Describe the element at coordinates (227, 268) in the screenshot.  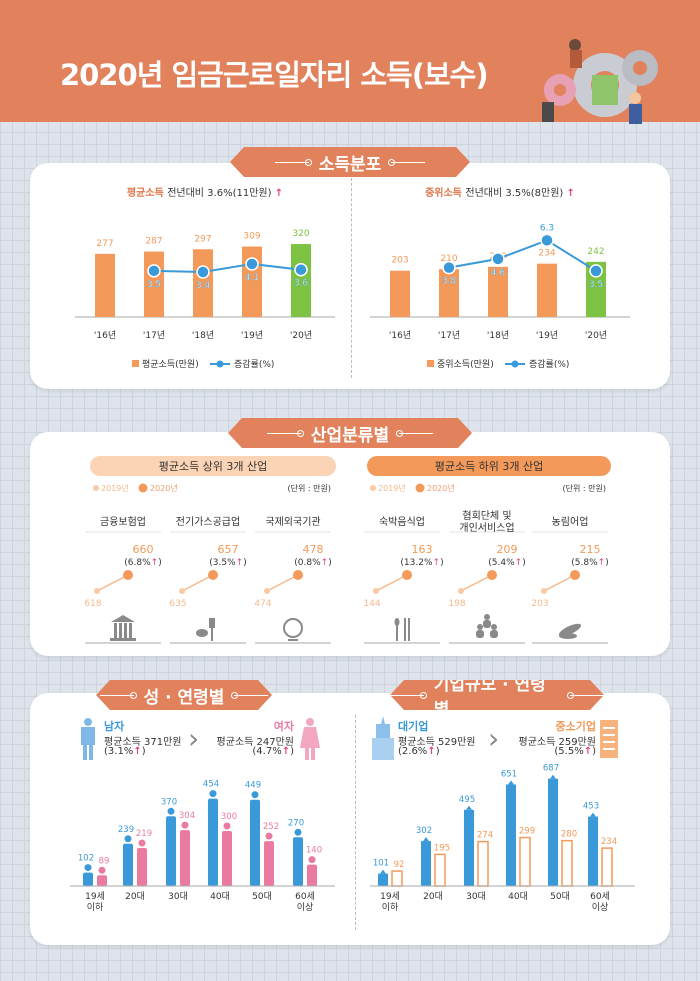
I see `growth-rate-line` at that location.